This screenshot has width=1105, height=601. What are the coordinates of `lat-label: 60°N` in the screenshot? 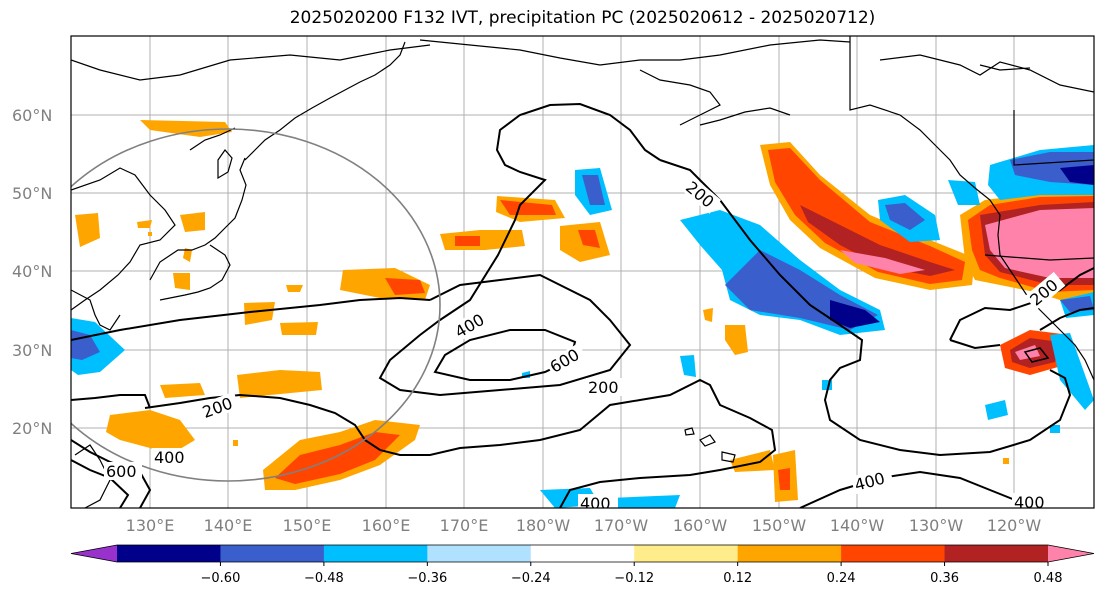 It's located at (32, 115).